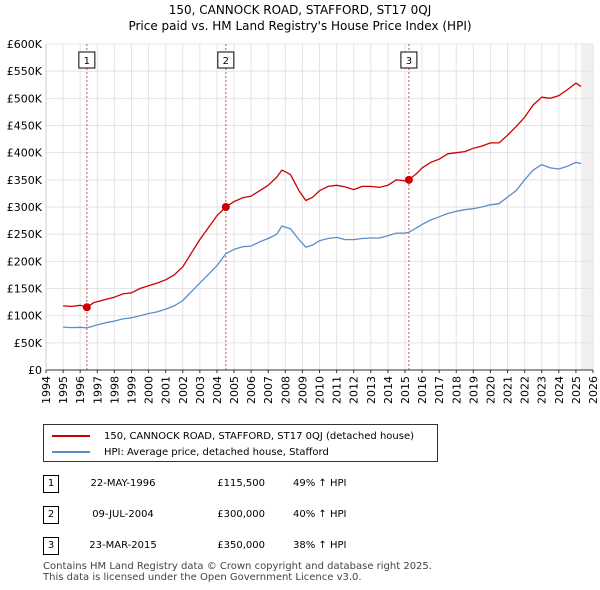 The image size is (600, 590). What do you see at coordinates (51, 484) in the screenshot?
I see `sale-number: 1` at bounding box center [51, 484].